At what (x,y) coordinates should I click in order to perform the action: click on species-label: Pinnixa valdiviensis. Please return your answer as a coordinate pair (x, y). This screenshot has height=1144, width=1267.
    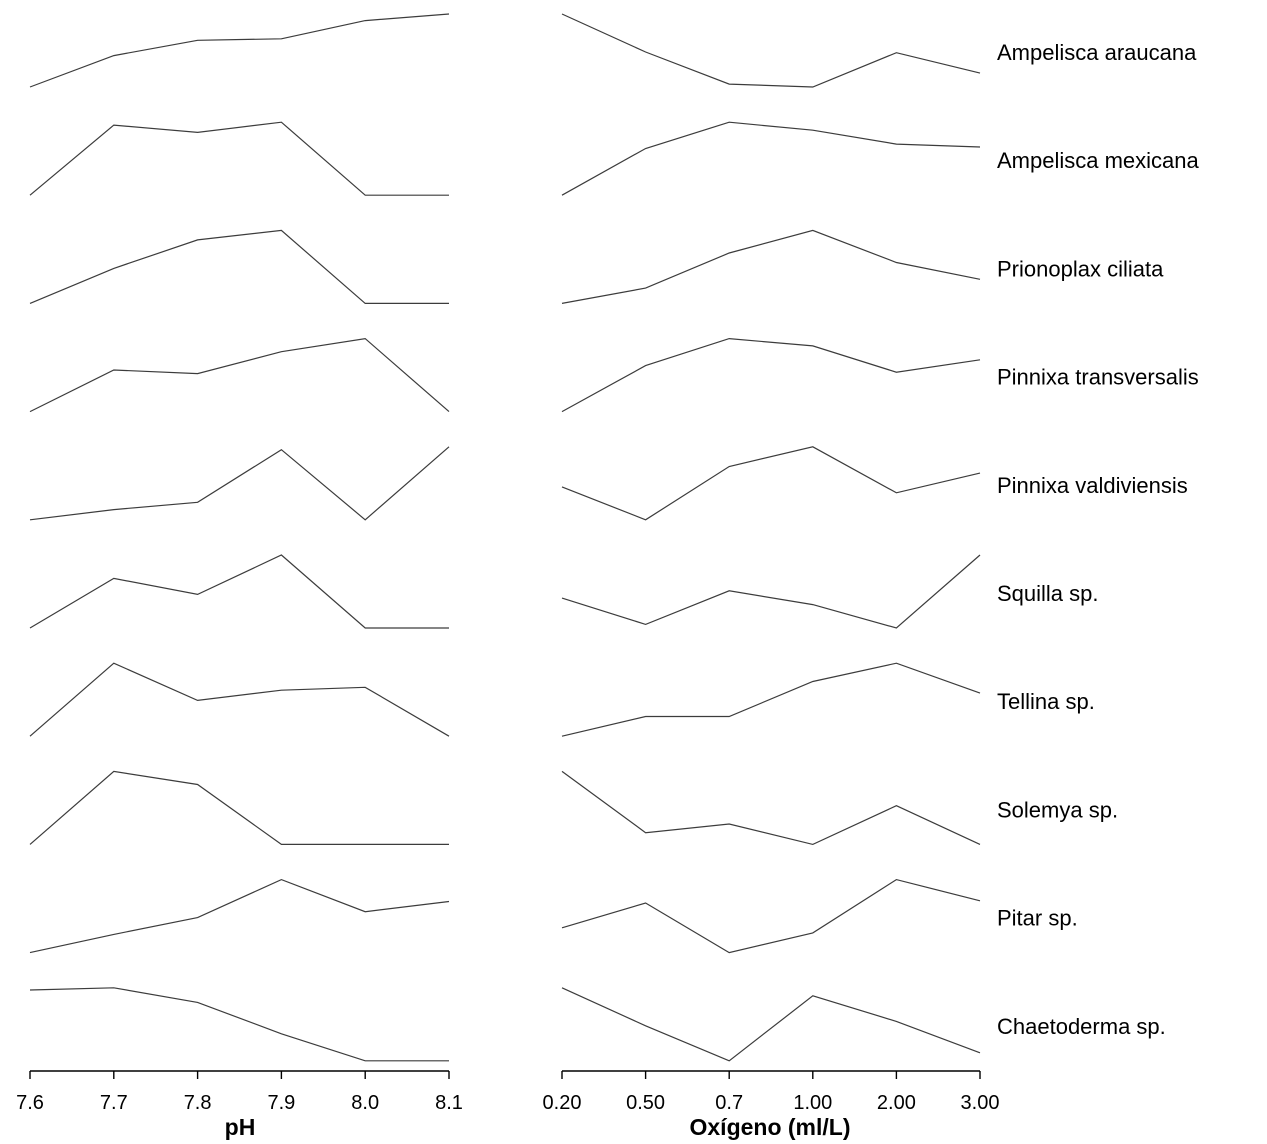
    Looking at the image, I should click on (1092, 485).